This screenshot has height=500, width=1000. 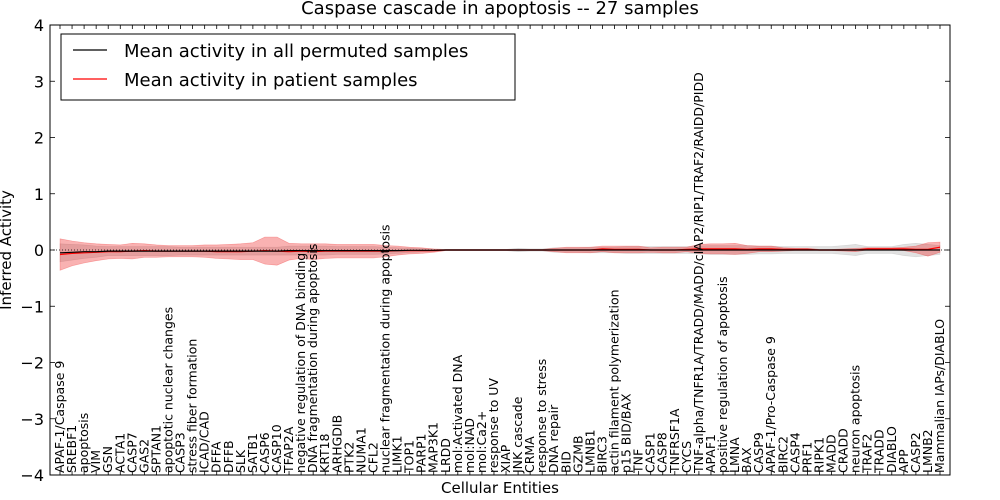 What do you see at coordinates (7, 250) in the screenshot?
I see `y-axis-label: Inferred Activity` at bounding box center [7, 250].